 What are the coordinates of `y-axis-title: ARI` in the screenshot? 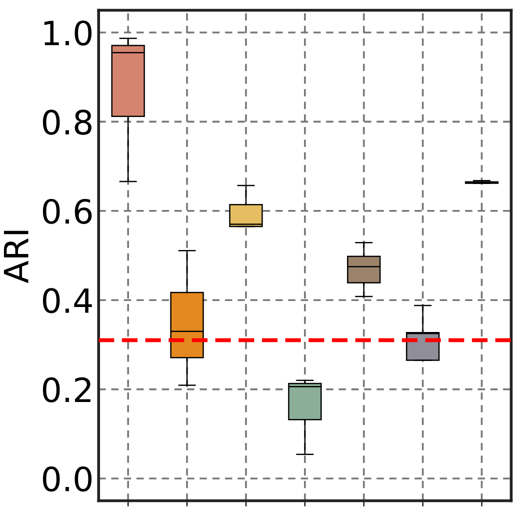 It's located at (16, 257).